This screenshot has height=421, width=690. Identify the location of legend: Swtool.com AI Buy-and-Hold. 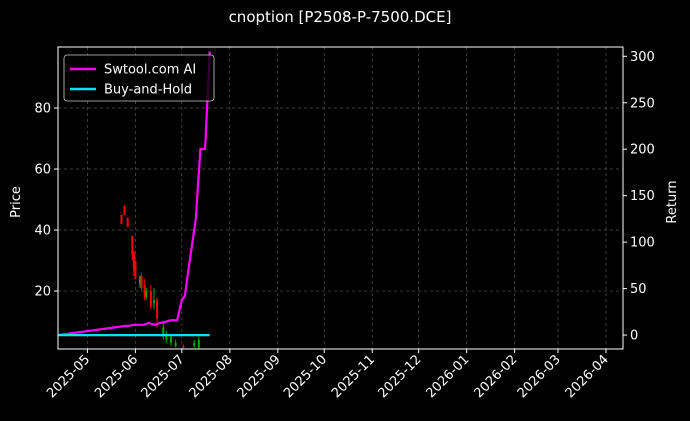
(139, 78).